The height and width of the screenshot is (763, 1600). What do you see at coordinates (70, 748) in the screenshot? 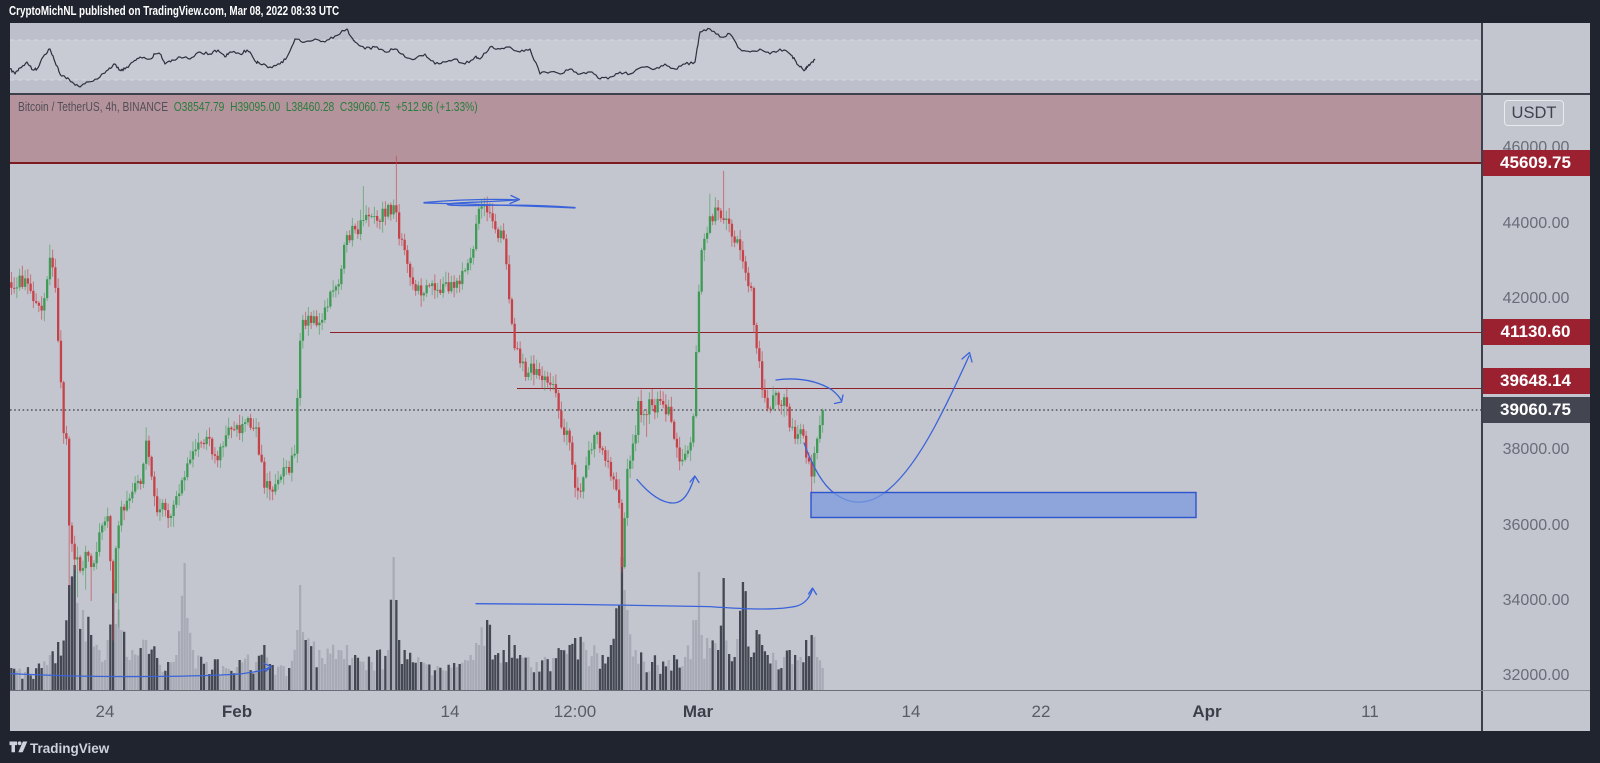
I see `svg-text: TradingView` at bounding box center [70, 748].